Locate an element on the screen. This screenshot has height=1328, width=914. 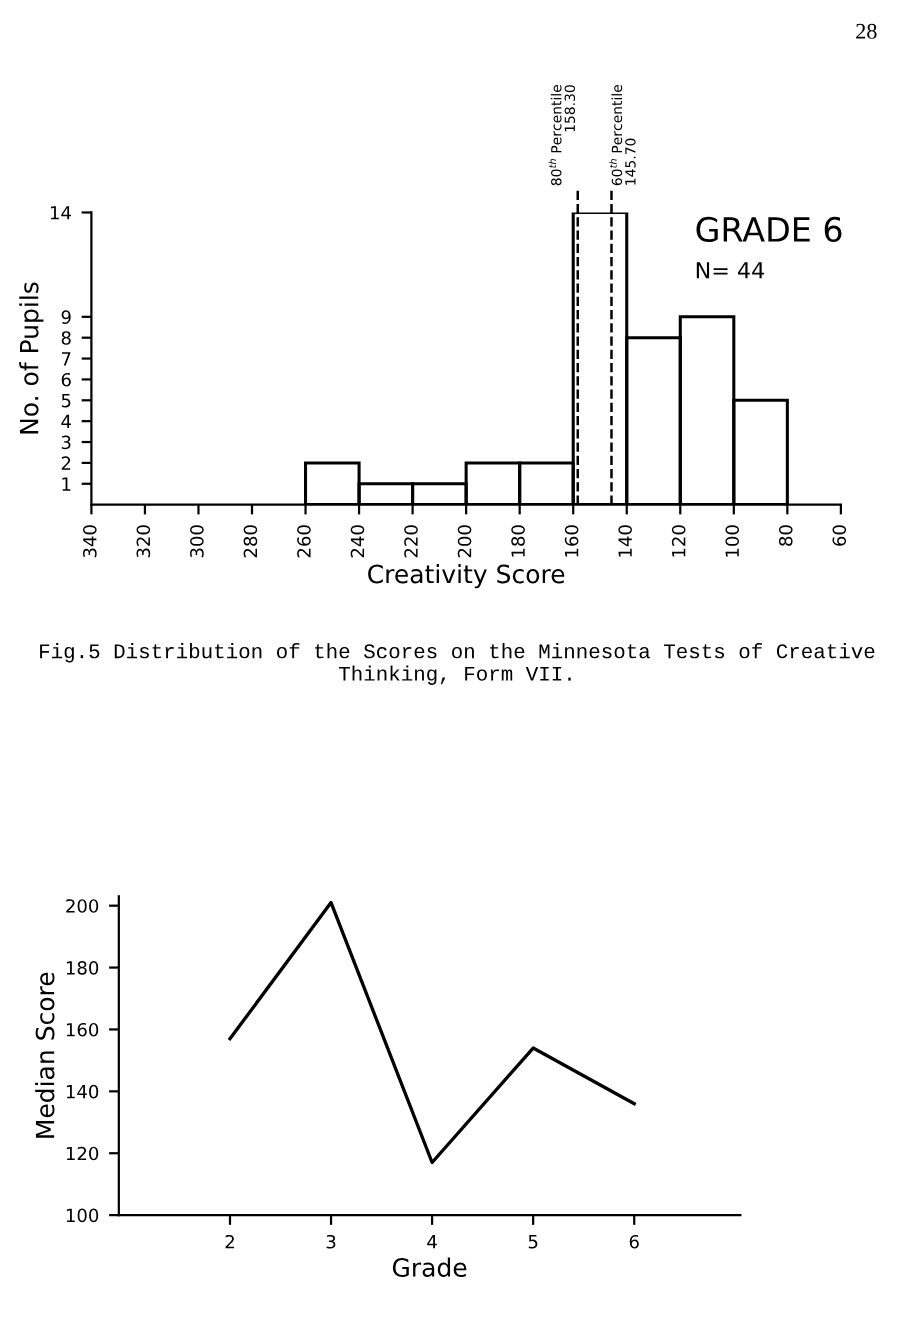
y-tick-label: 6 is located at coordinates (66, 379).